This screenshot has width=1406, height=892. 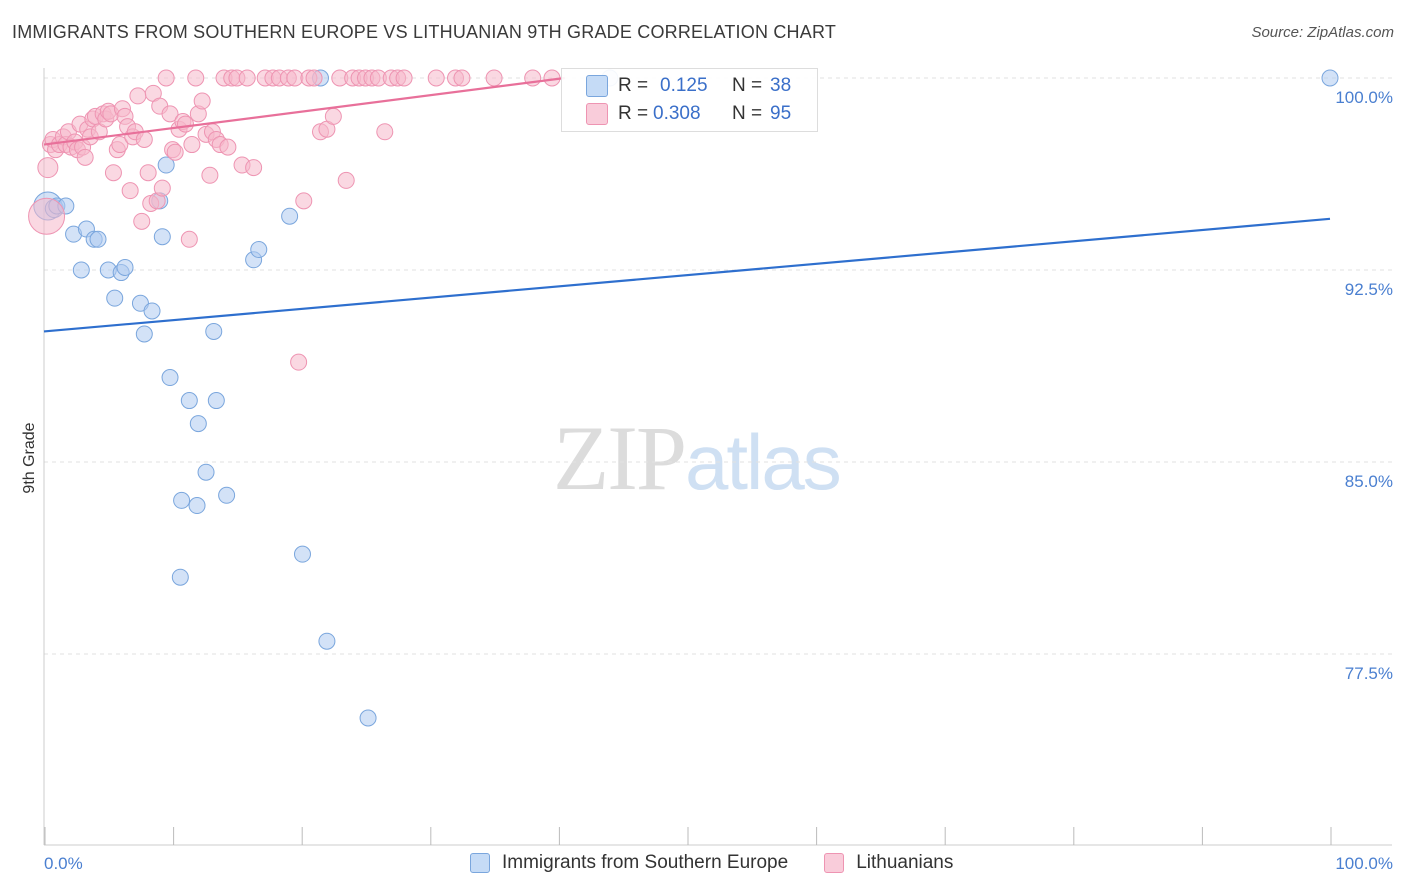 What do you see at coordinates (781, 85) in the screenshot?
I see `series1-n-value: 38` at bounding box center [781, 85].